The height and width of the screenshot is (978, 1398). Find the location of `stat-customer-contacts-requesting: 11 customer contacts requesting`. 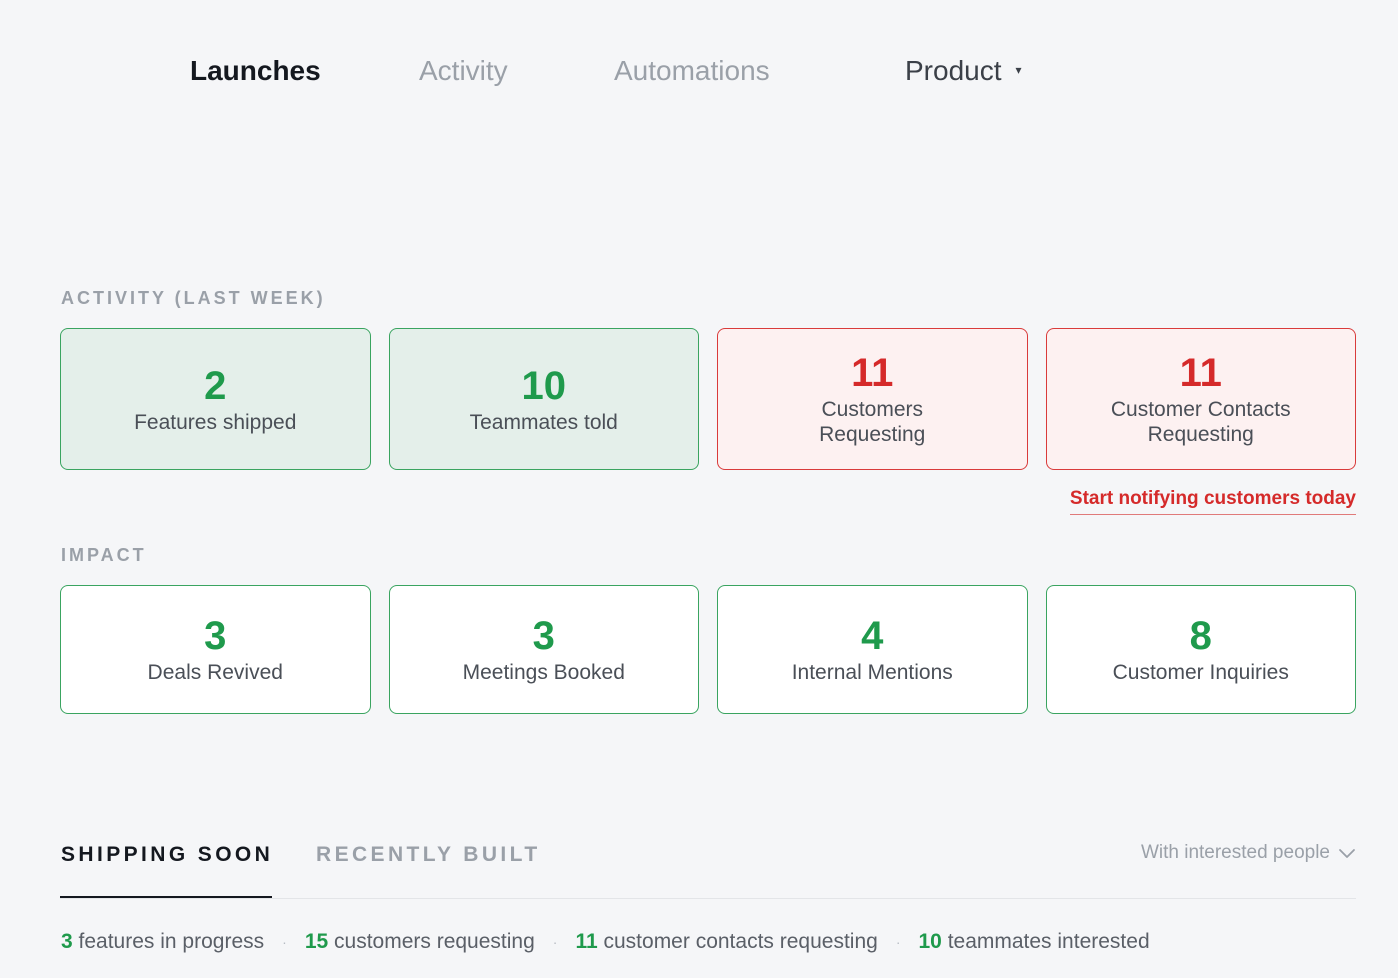

stat-customer-contacts-requesting: 11 customer contacts requesting is located at coordinates (726, 942).